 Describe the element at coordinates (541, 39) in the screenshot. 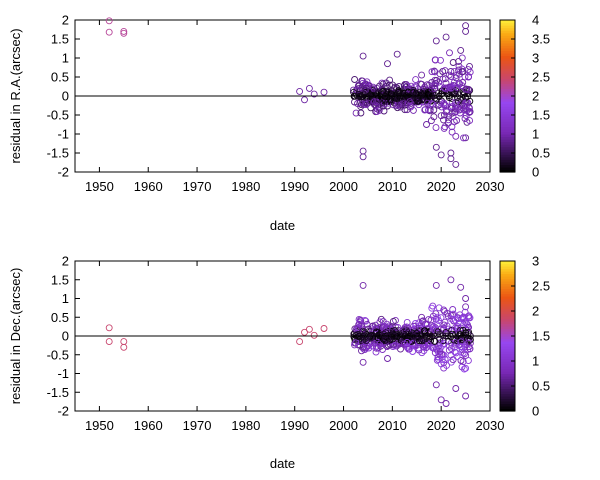

I see `colorbar-tick-label: 3.5` at that location.